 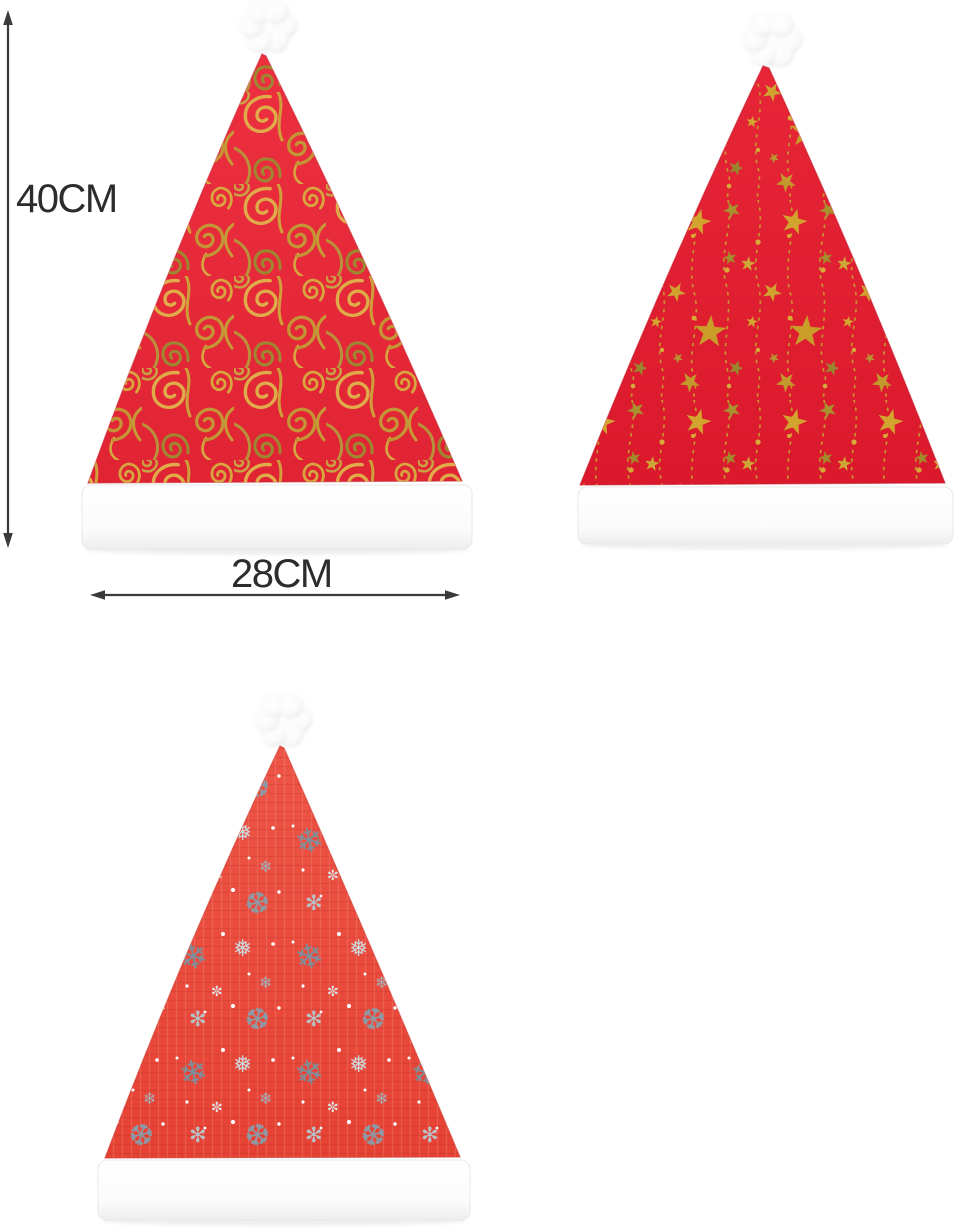 What do you see at coordinates (8, 540) in the screenshot?
I see `arrow-down-icon` at bounding box center [8, 540].